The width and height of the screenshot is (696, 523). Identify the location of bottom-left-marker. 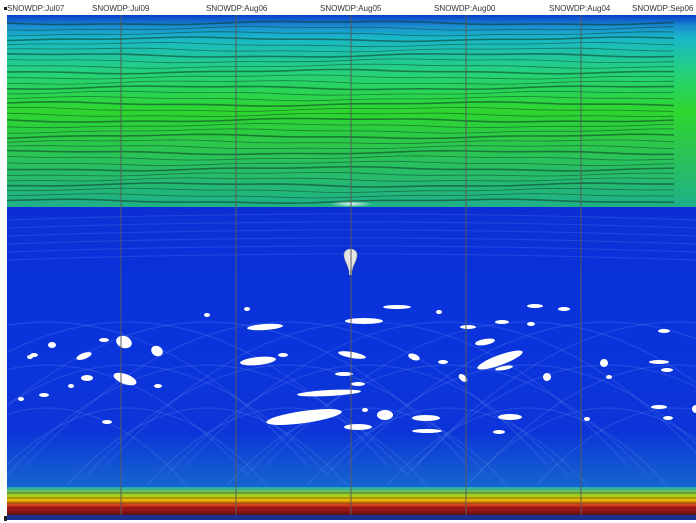
(5, 518).